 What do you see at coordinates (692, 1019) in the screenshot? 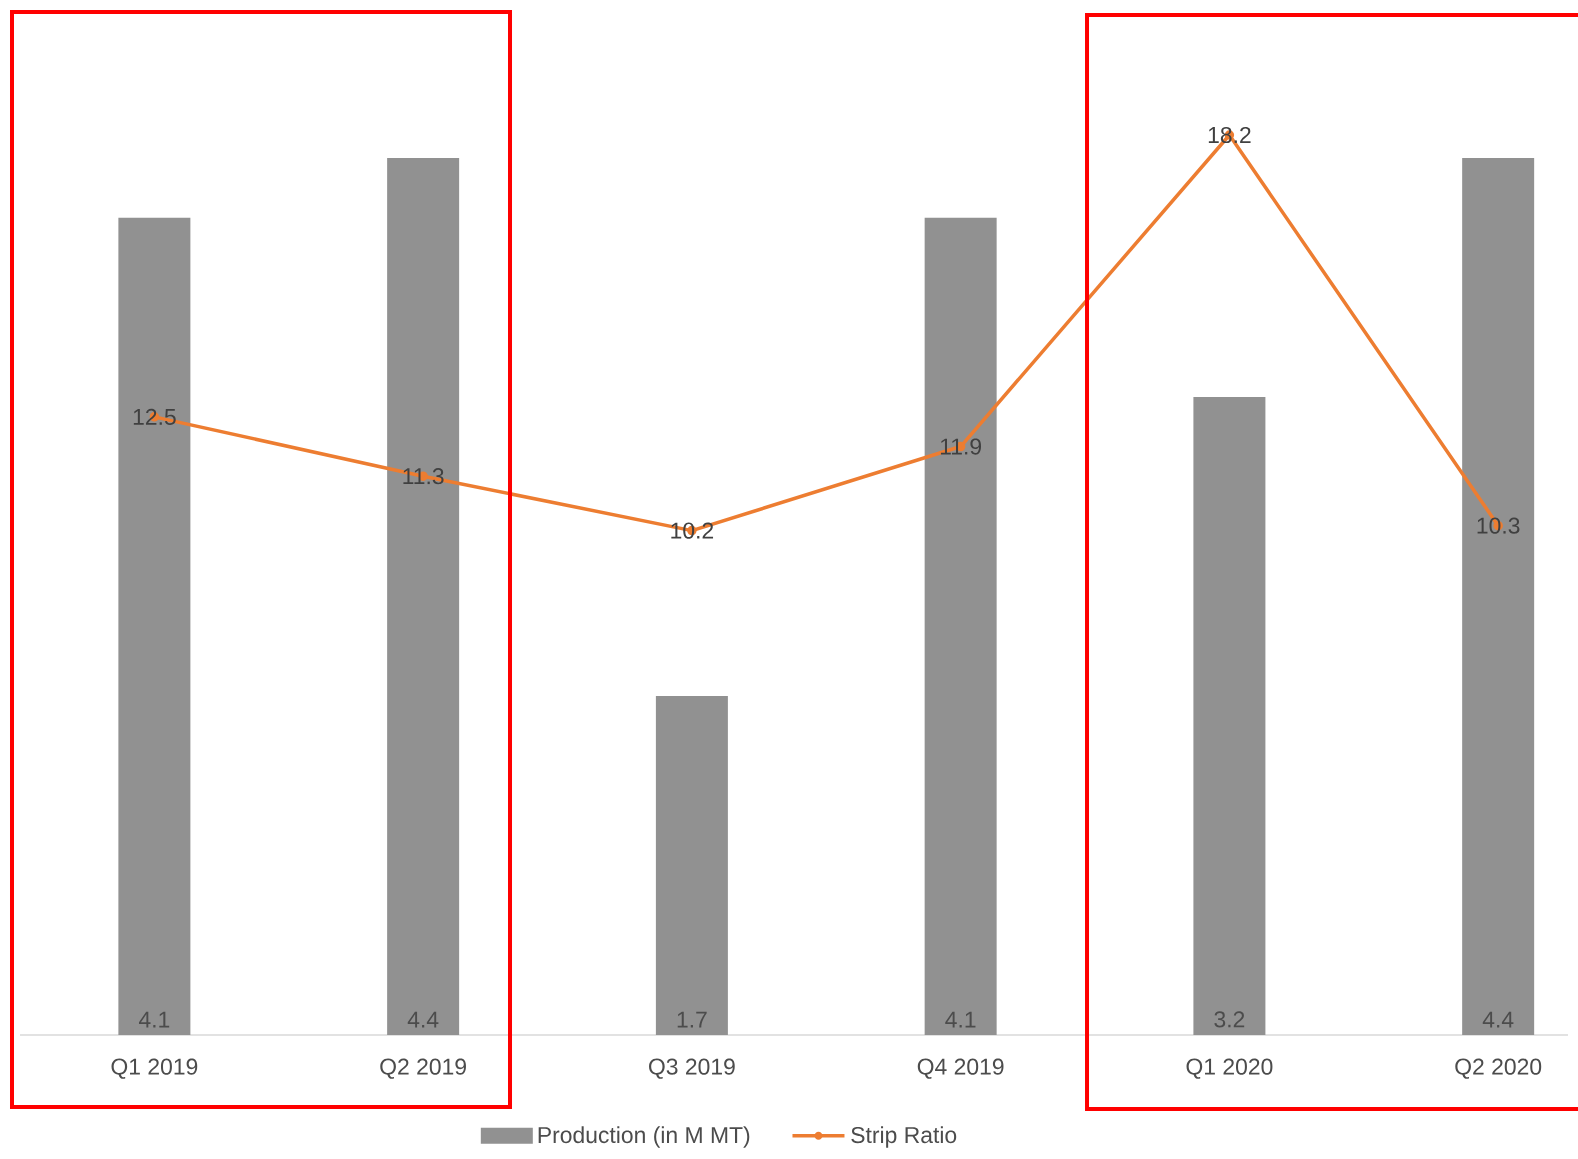
I see `data-label: 1.7` at bounding box center [692, 1019].